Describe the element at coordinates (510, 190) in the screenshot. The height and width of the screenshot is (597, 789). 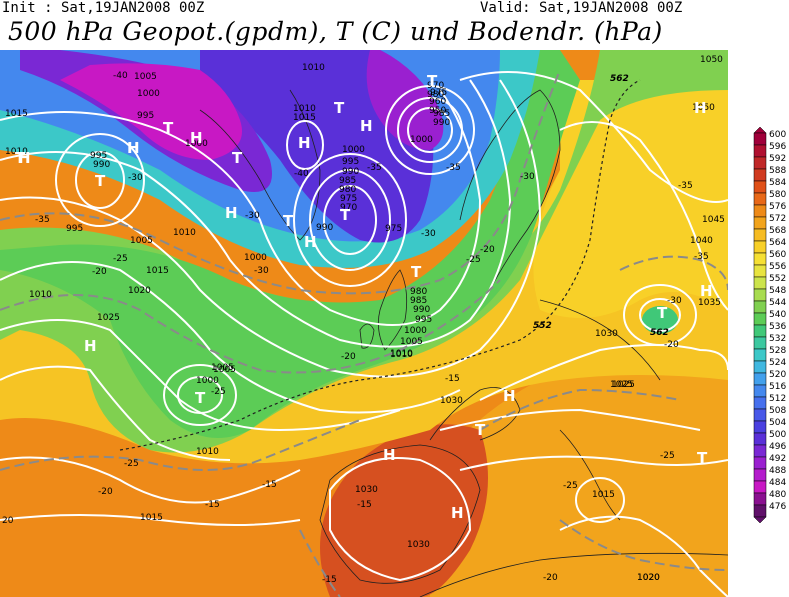
I see `coast-scandinavia` at that location.